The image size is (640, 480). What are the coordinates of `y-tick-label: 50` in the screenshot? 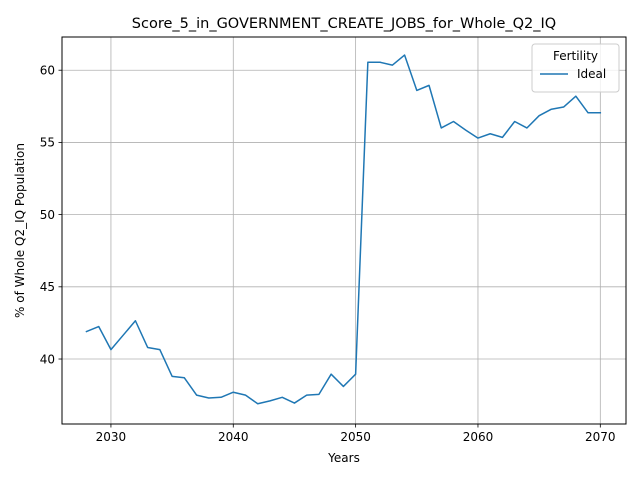 It's located at (47, 215).